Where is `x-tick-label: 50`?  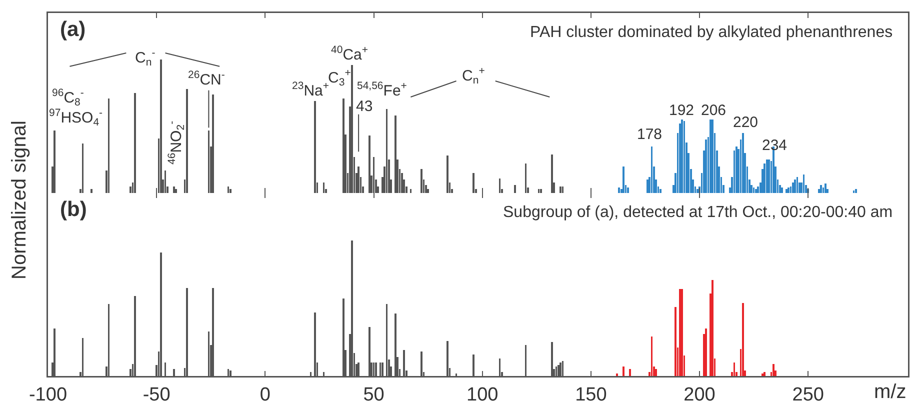
x-tick-label: 50 is located at coordinates (373, 395).